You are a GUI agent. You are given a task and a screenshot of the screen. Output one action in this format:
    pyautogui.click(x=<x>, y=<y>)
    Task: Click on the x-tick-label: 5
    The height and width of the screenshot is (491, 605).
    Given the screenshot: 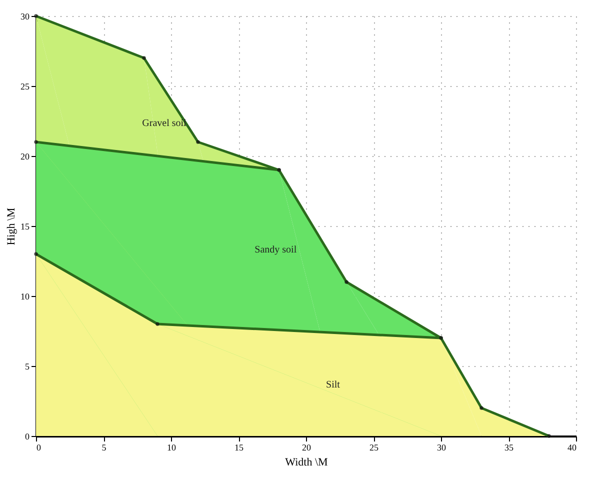 What is the action you would take?
    pyautogui.click(x=104, y=447)
    